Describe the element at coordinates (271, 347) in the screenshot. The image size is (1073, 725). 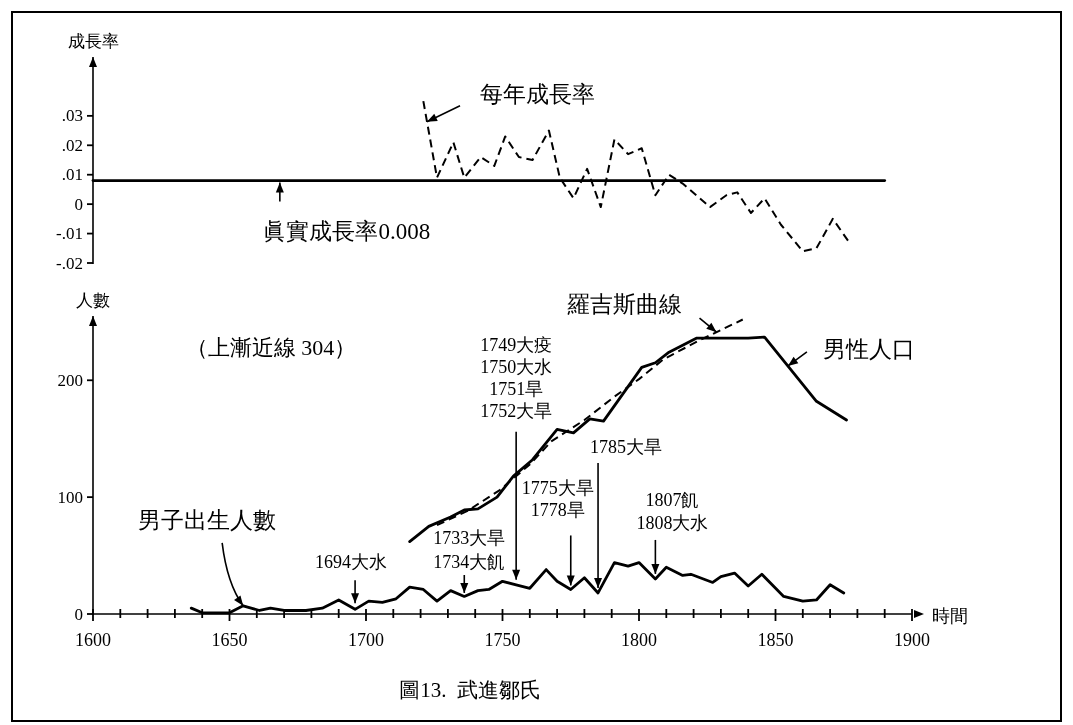
I see `annotation: （上漸近線 304）` at that location.